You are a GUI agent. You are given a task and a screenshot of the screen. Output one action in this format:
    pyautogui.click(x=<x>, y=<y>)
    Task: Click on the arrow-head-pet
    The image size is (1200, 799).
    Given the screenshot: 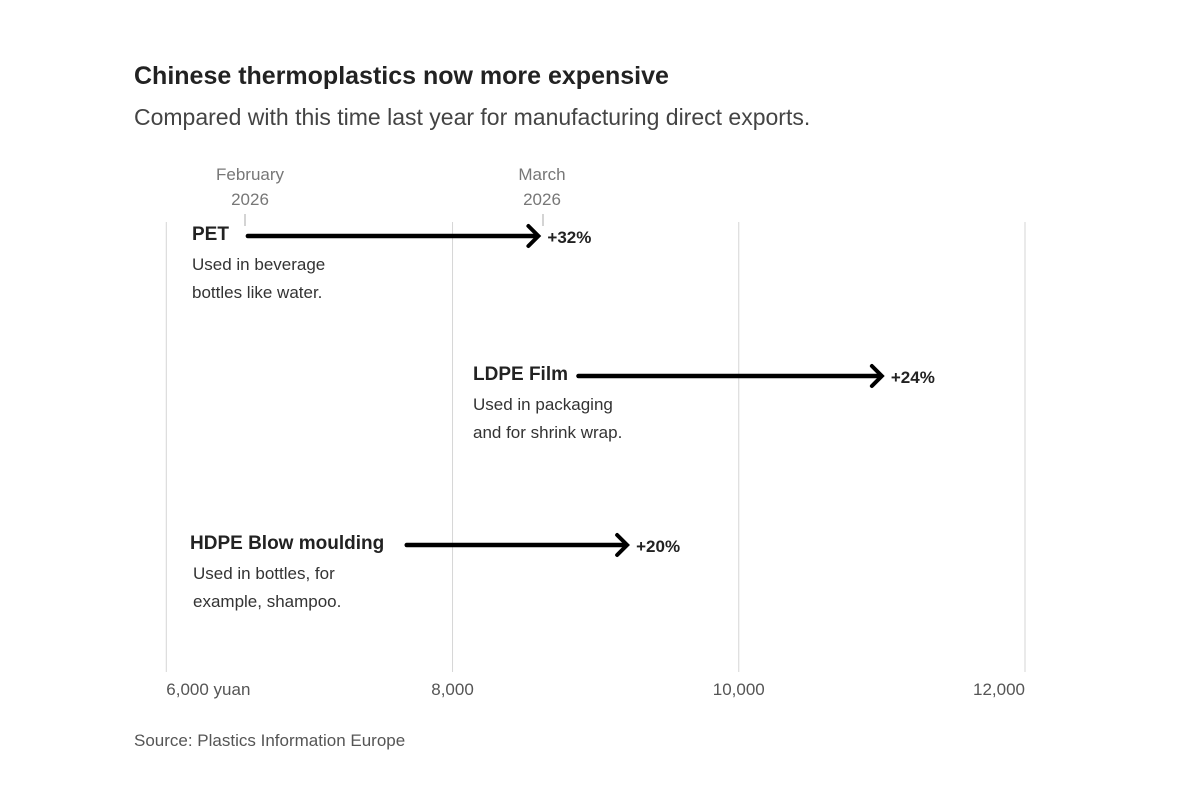 What is the action you would take?
    pyautogui.click(x=534, y=236)
    